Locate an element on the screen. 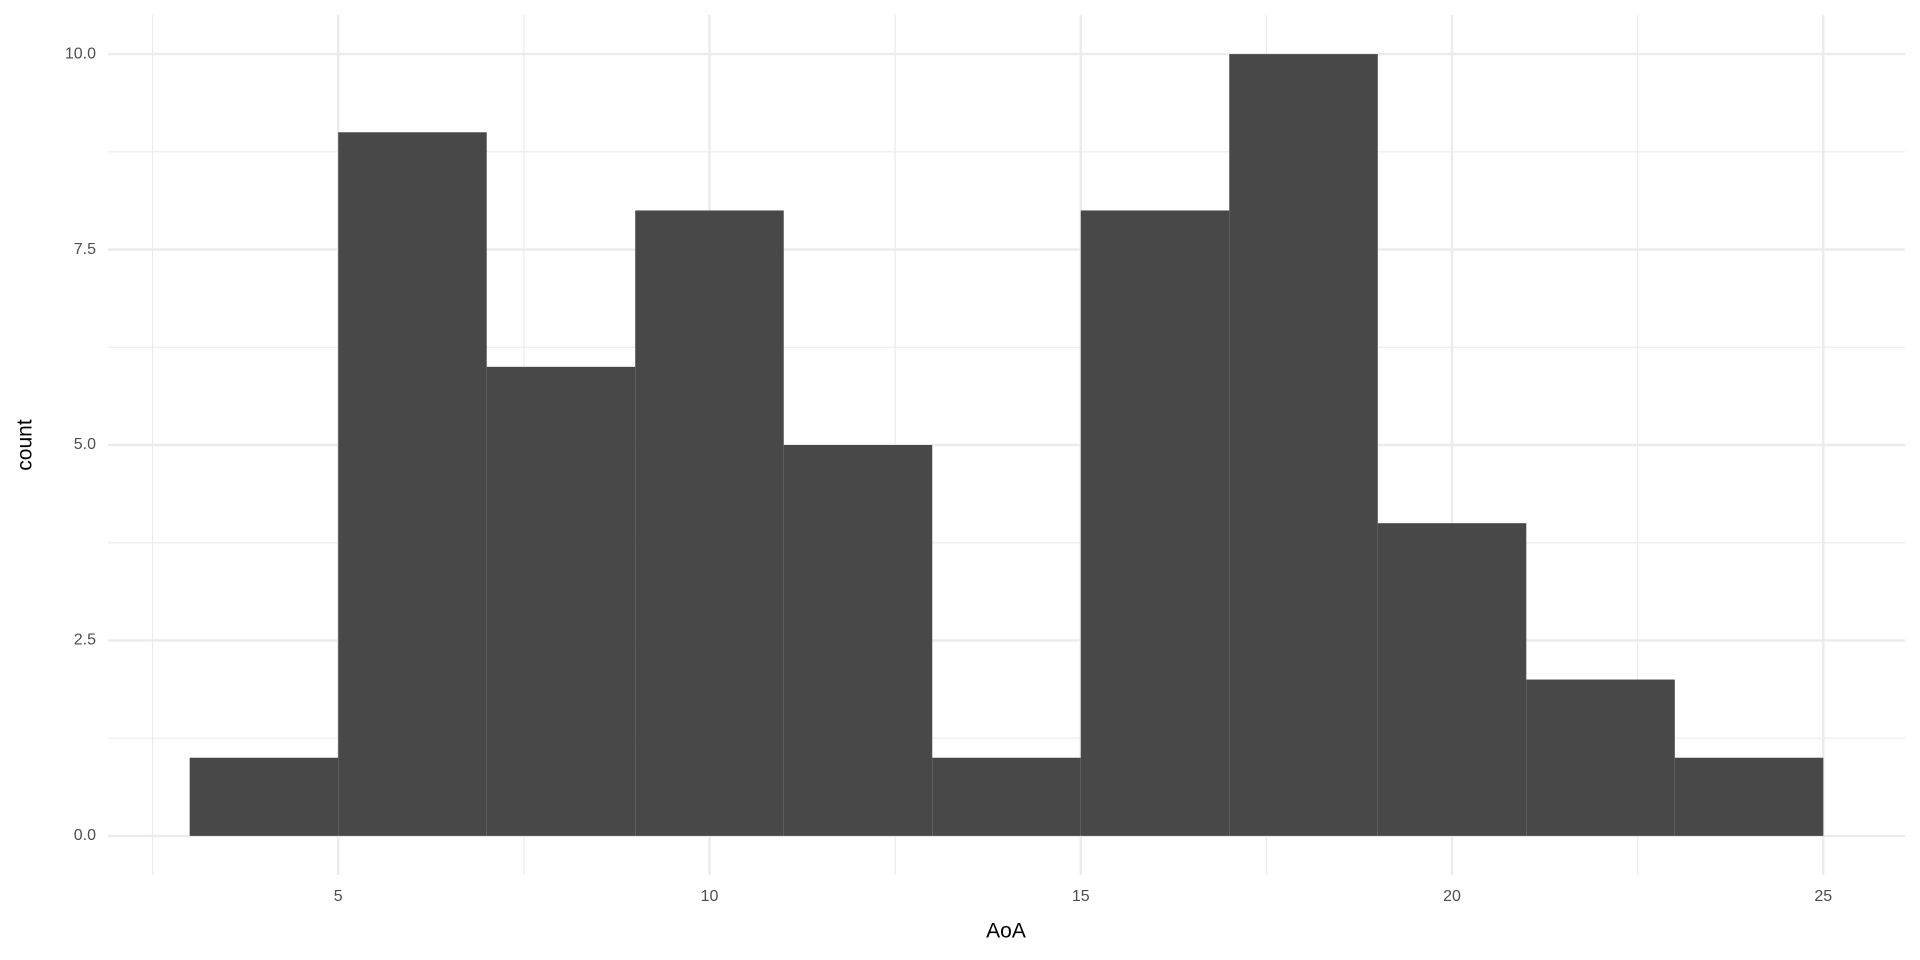 This screenshot has height=960, width=1920. y-axis-title: count is located at coordinates (25, 445).